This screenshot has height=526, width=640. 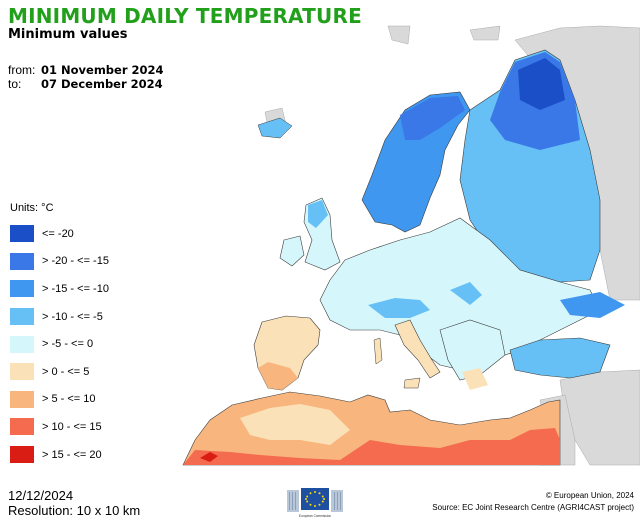 What do you see at coordinates (41, 495) in the screenshot?
I see `footer-date: 12/12/2024` at bounding box center [41, 495].